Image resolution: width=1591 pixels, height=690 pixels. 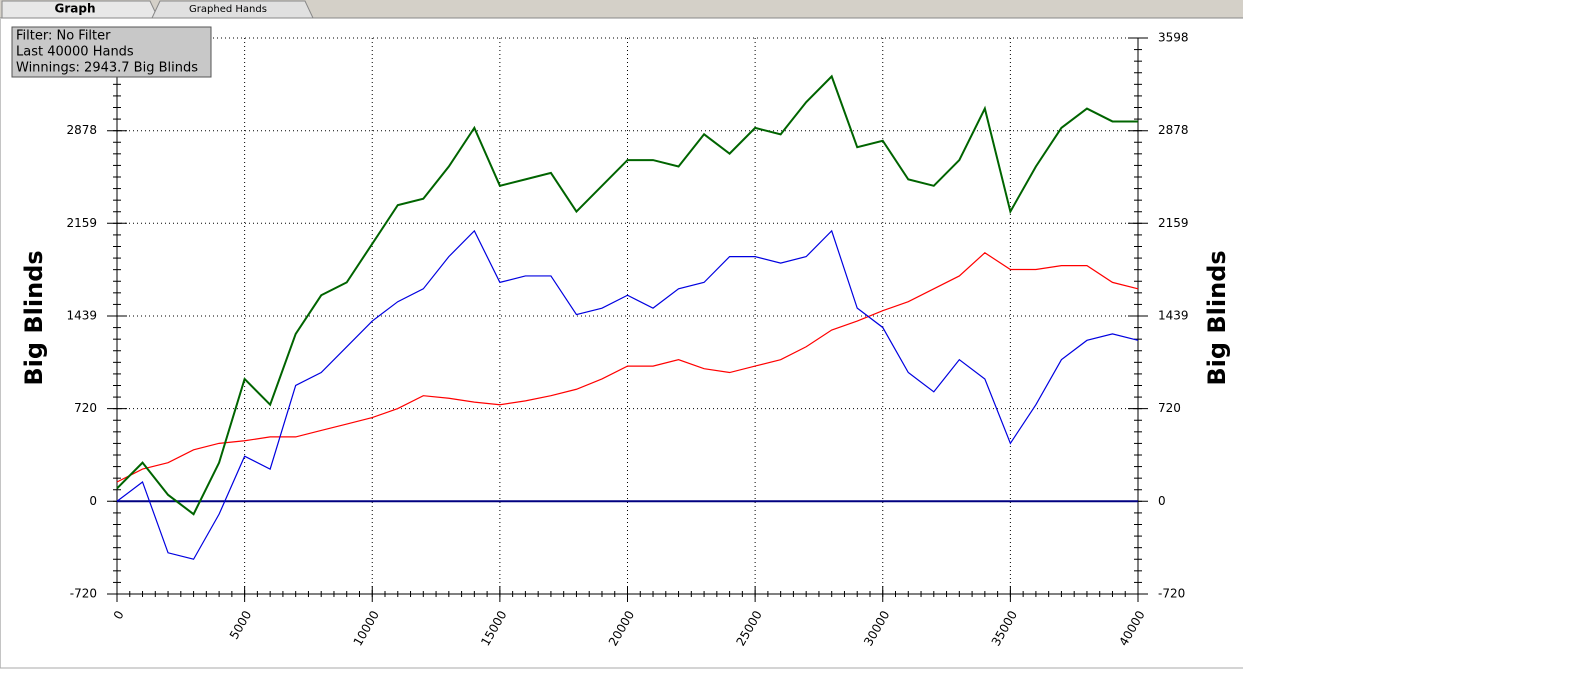 I want to click on y-tick-label: 2878, so click(x=81, y=130).